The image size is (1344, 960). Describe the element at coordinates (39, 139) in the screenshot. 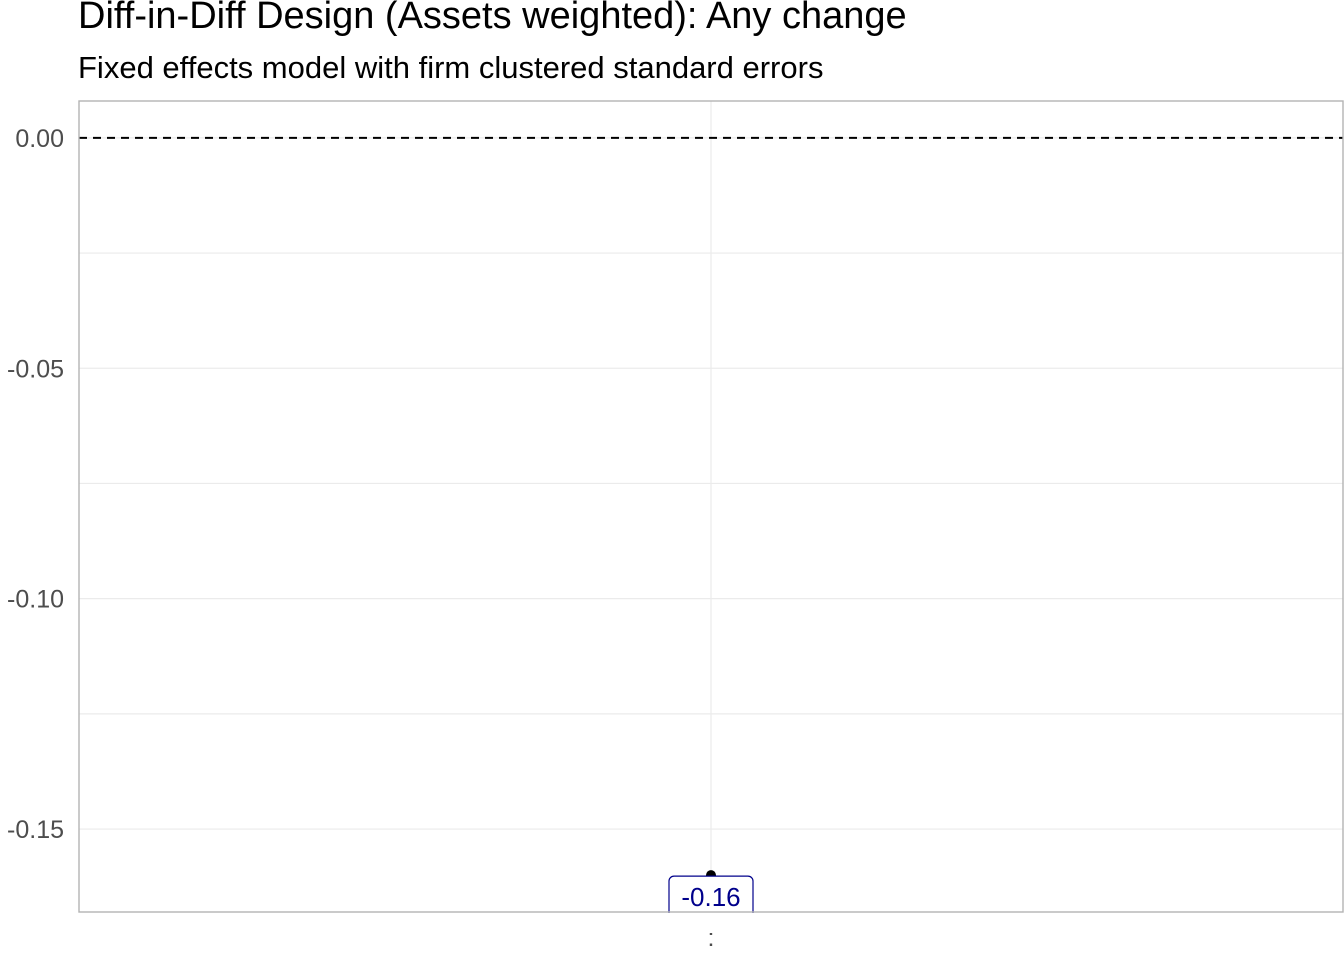

I see `y-tick-label: 0.00` at that location.